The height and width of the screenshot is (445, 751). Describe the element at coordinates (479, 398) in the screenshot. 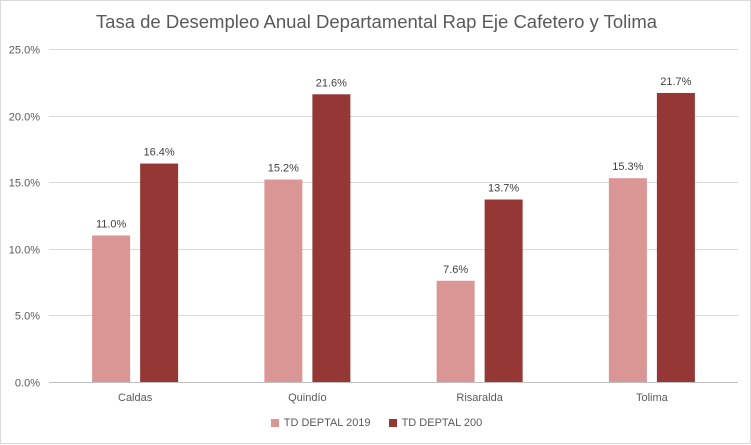

I see `x-tick-label: Risaralda` at that location.